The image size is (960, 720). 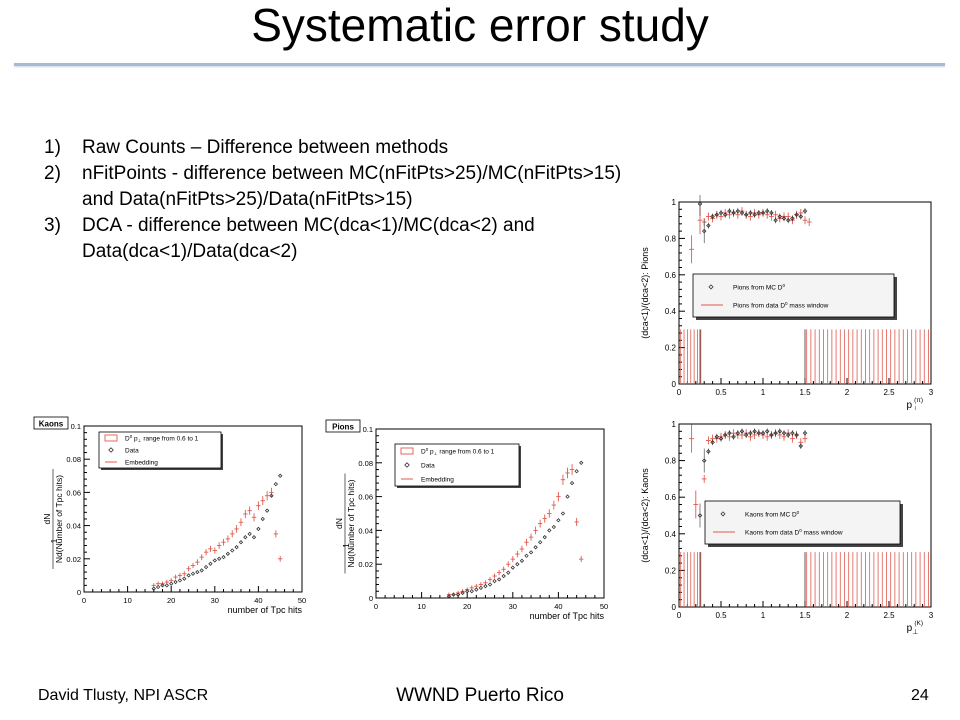 What do you see at coordinates (480, 25) in the screenshot?
I see `slide-title: Systematic error study` at bounding box center [480, 25].